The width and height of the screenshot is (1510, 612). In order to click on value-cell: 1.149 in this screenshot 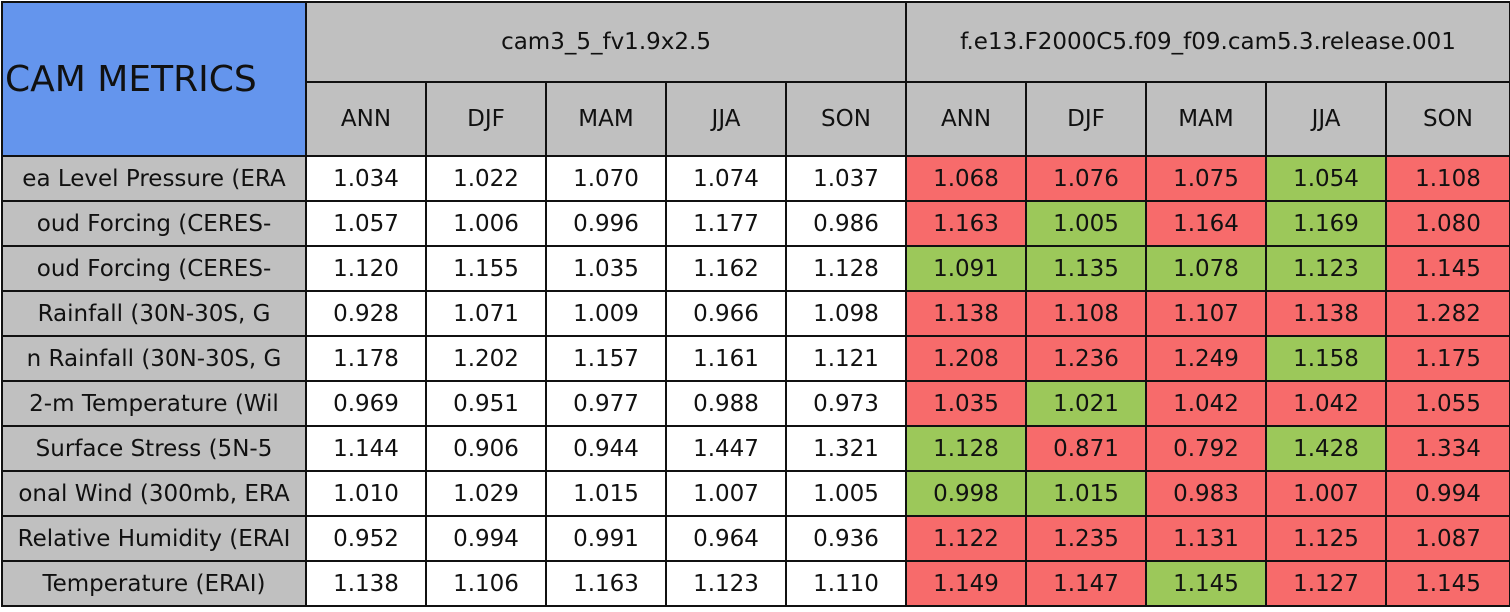, I will do `click(966, 583)`.